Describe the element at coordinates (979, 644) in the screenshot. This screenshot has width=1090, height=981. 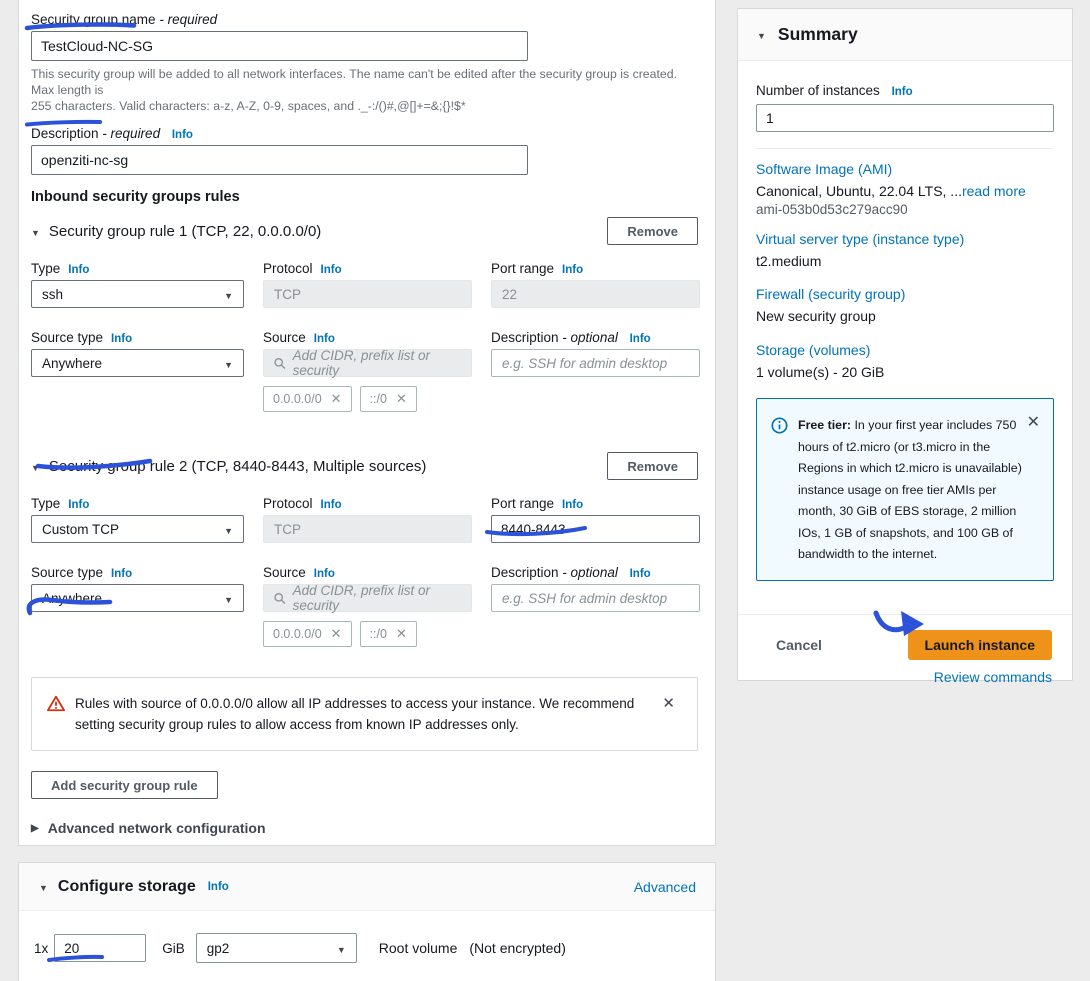
I see `launch-instance-button: Launch instance` at that location.